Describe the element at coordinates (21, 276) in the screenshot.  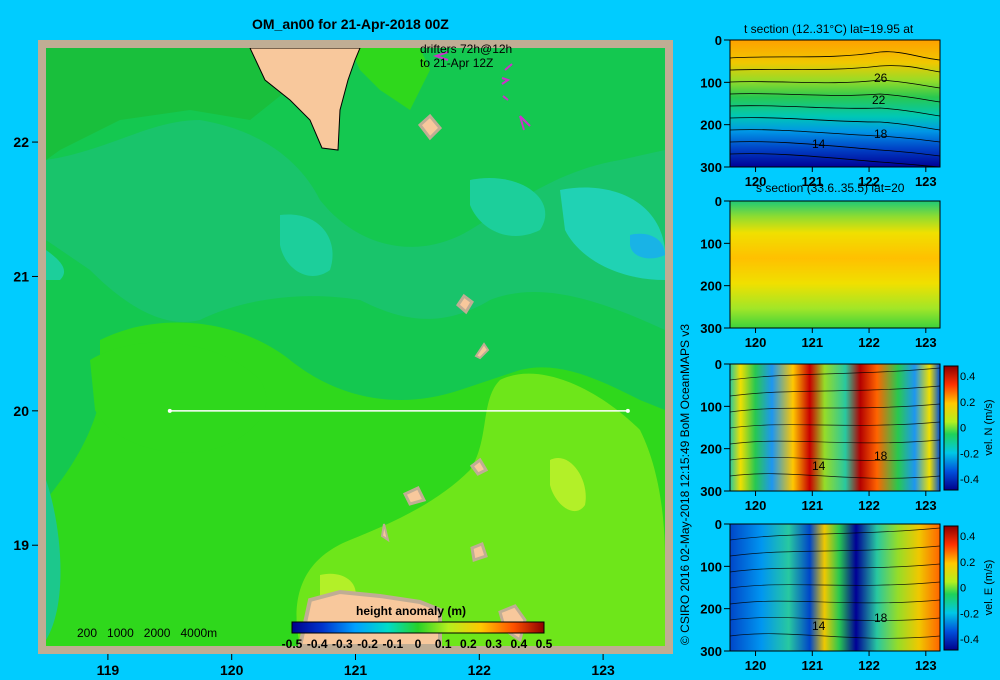
I see `map-y-tick-label: 21` at that location.